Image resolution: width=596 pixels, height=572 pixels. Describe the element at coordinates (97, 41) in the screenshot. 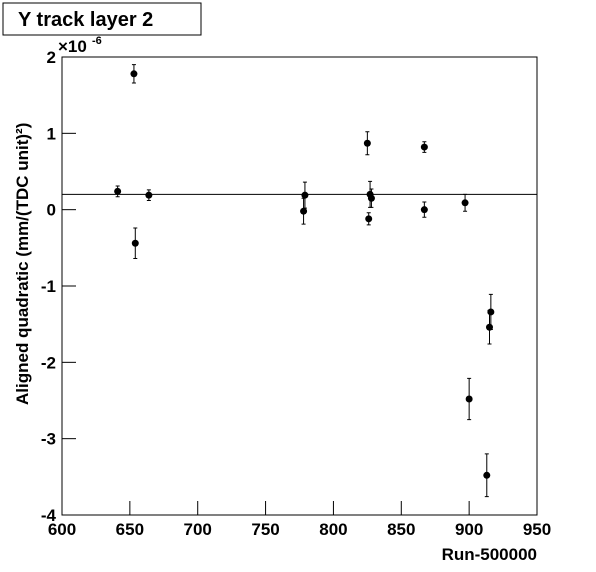

I see `y-multiplier-exponent: -6` at that location.